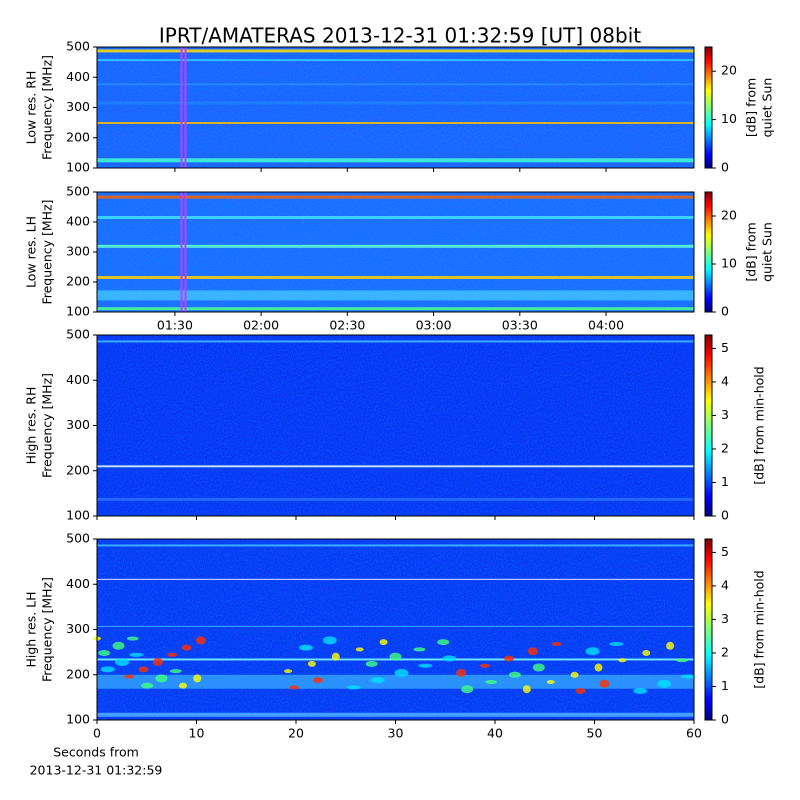 This screenshot has height=800, width=800. I want to click on colorbar-tick-label: 4, so click(725, 584).